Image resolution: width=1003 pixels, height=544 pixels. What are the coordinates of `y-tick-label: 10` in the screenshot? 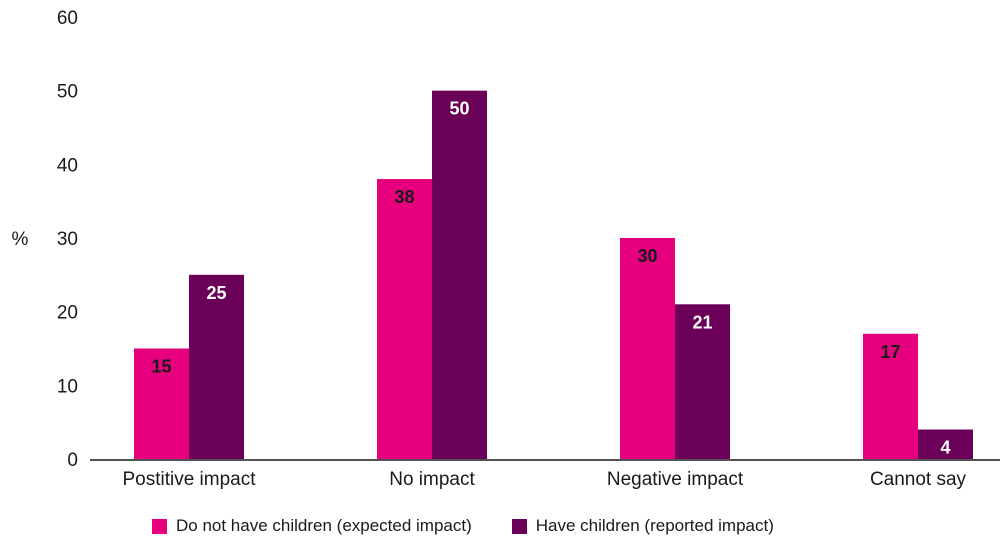 It's located at (67, 386).